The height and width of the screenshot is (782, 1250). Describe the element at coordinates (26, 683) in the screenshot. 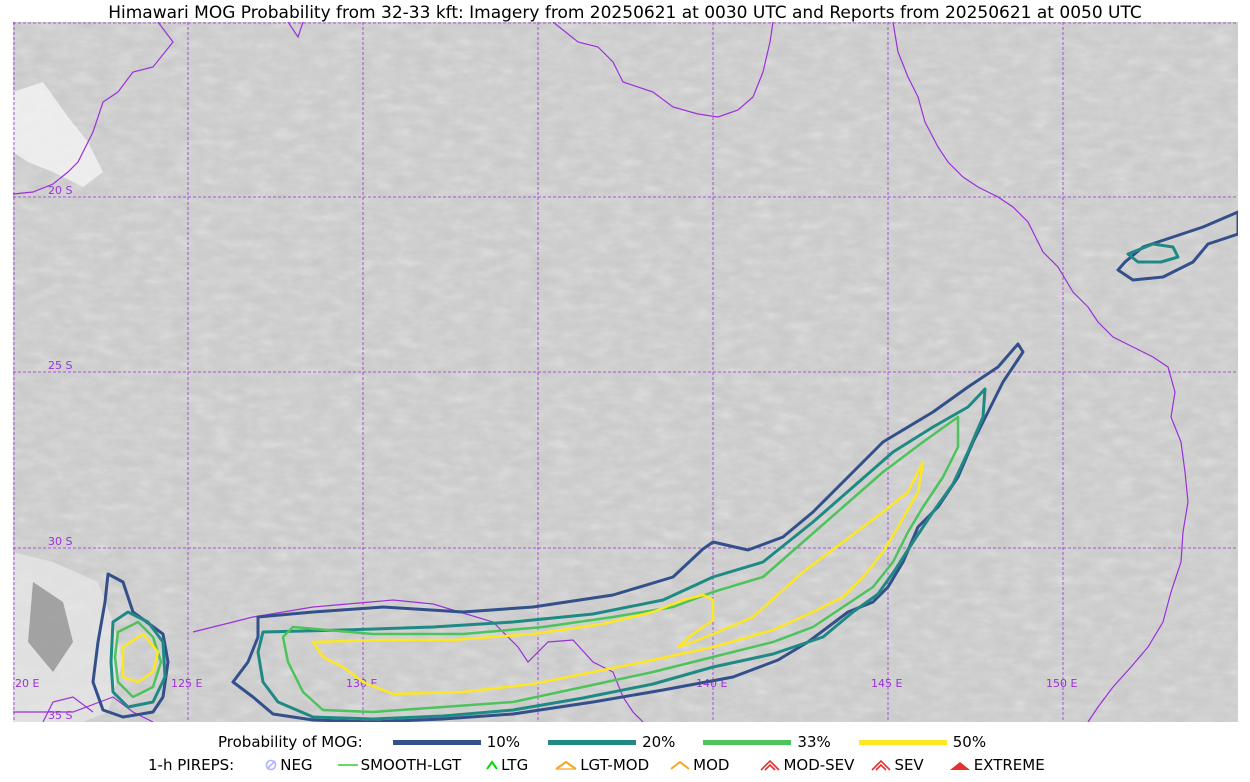

I see `lon-label-120e: 120 E` at that location.